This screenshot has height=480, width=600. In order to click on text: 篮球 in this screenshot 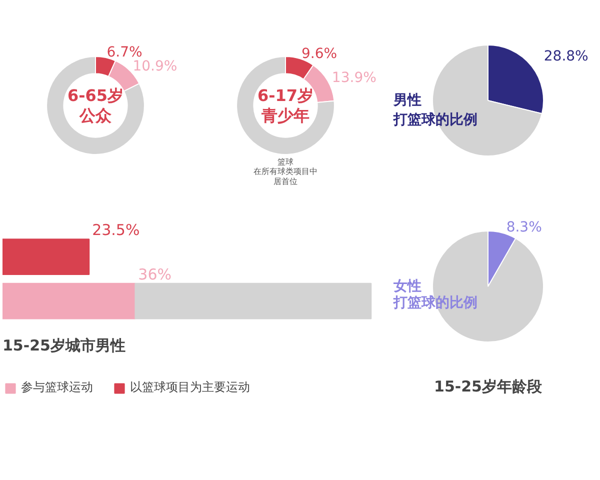, I will do `click(286, 161)`.